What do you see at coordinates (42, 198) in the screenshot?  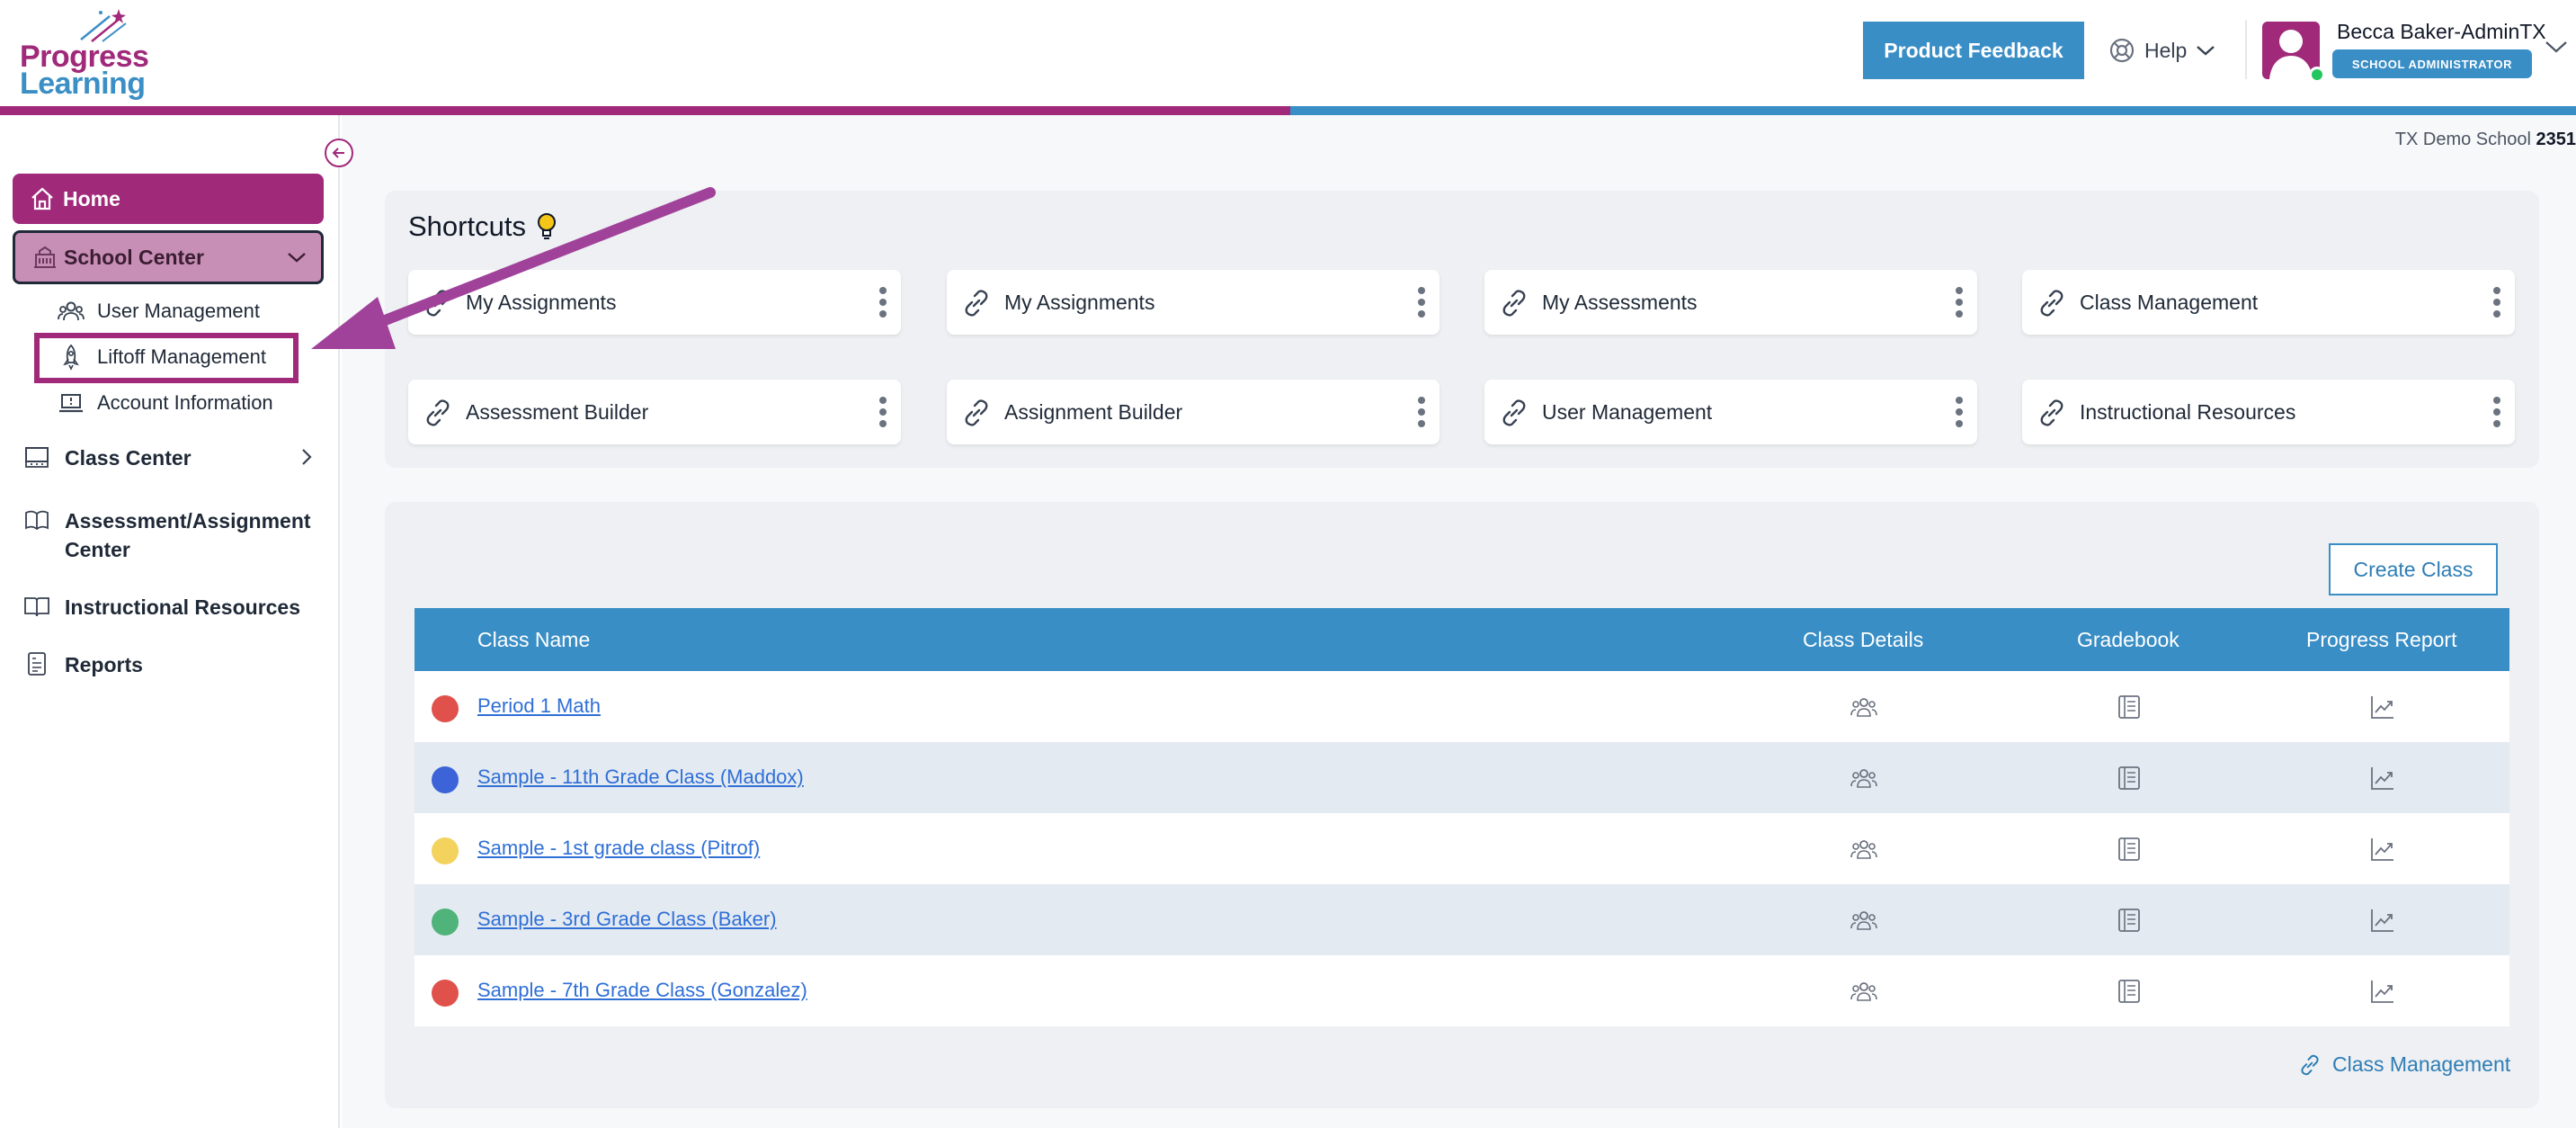 I see `home-icon` at bounding box center [42, 198].